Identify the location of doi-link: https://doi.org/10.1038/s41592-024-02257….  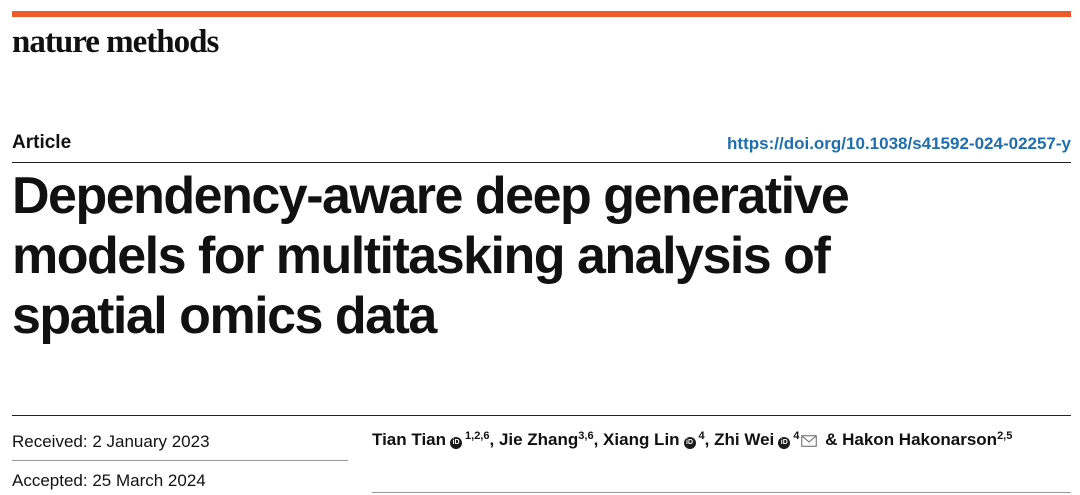
(899, 143).